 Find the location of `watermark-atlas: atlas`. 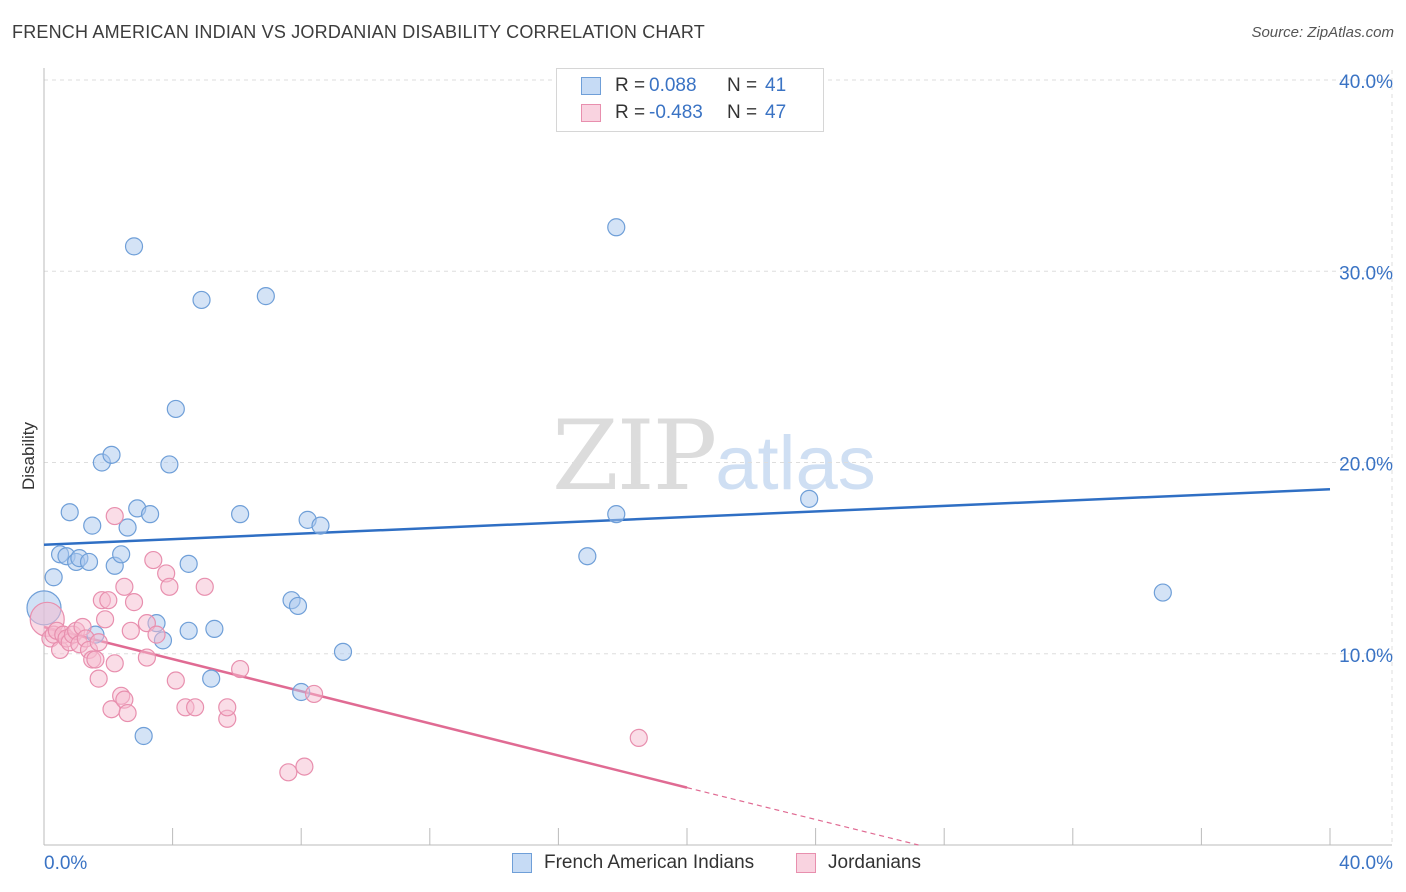

watermark-atlas: atlas is located at coordinates (795, 463).